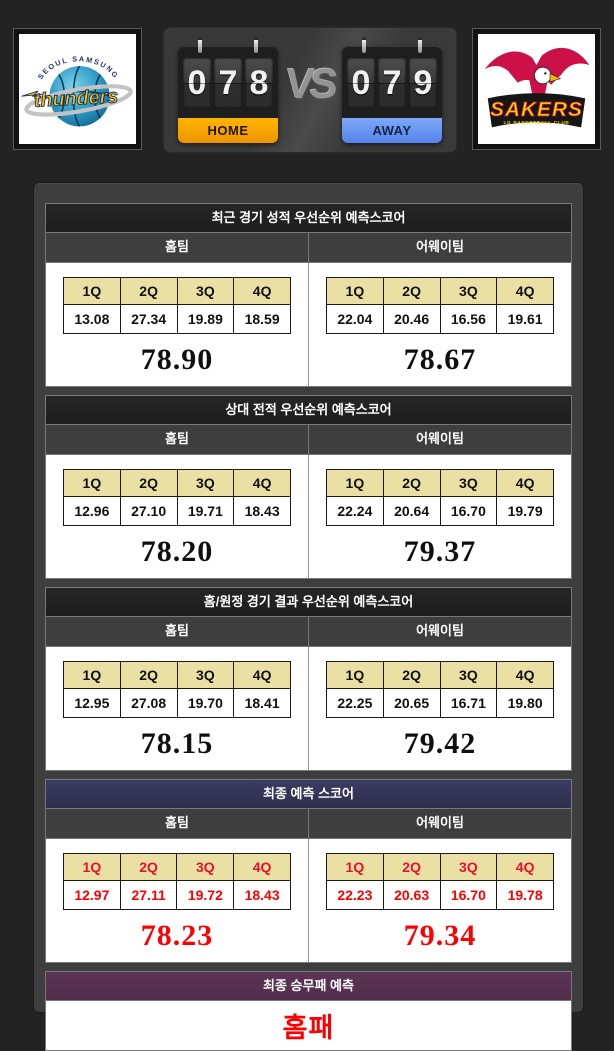 The image size is (614, 1051). I want to click on quarter-value: 16.71, so click(468, 703).